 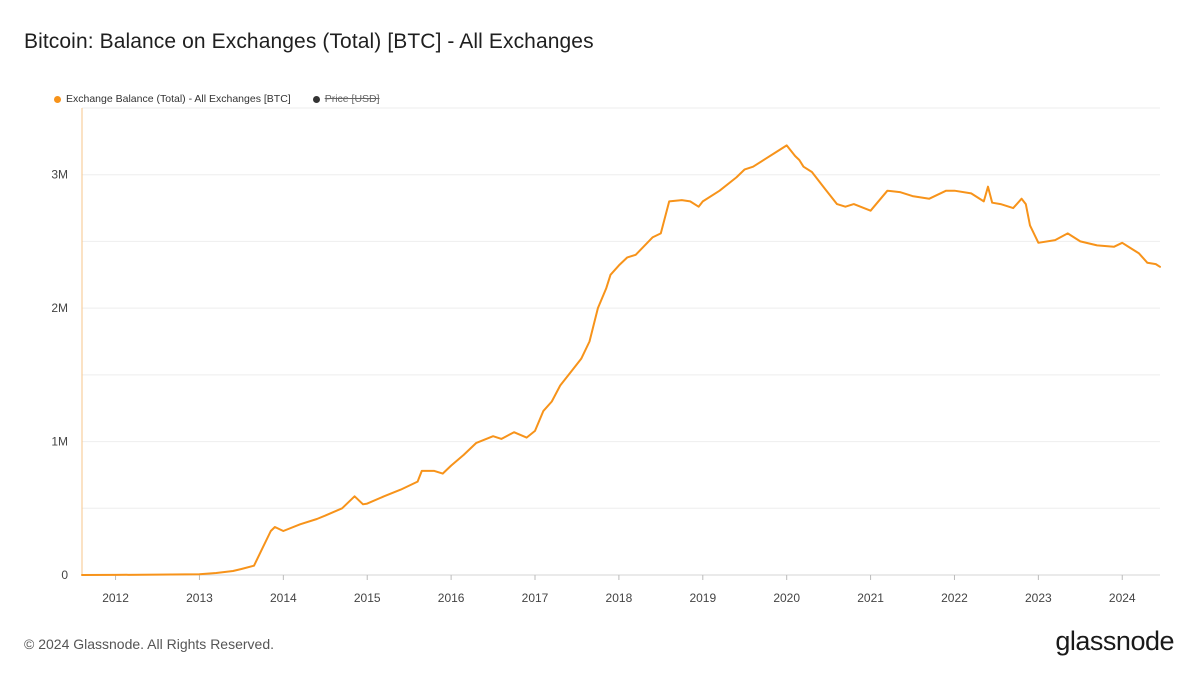 I want to click on x-tick-label: 2014, so click(x=283, y=598).